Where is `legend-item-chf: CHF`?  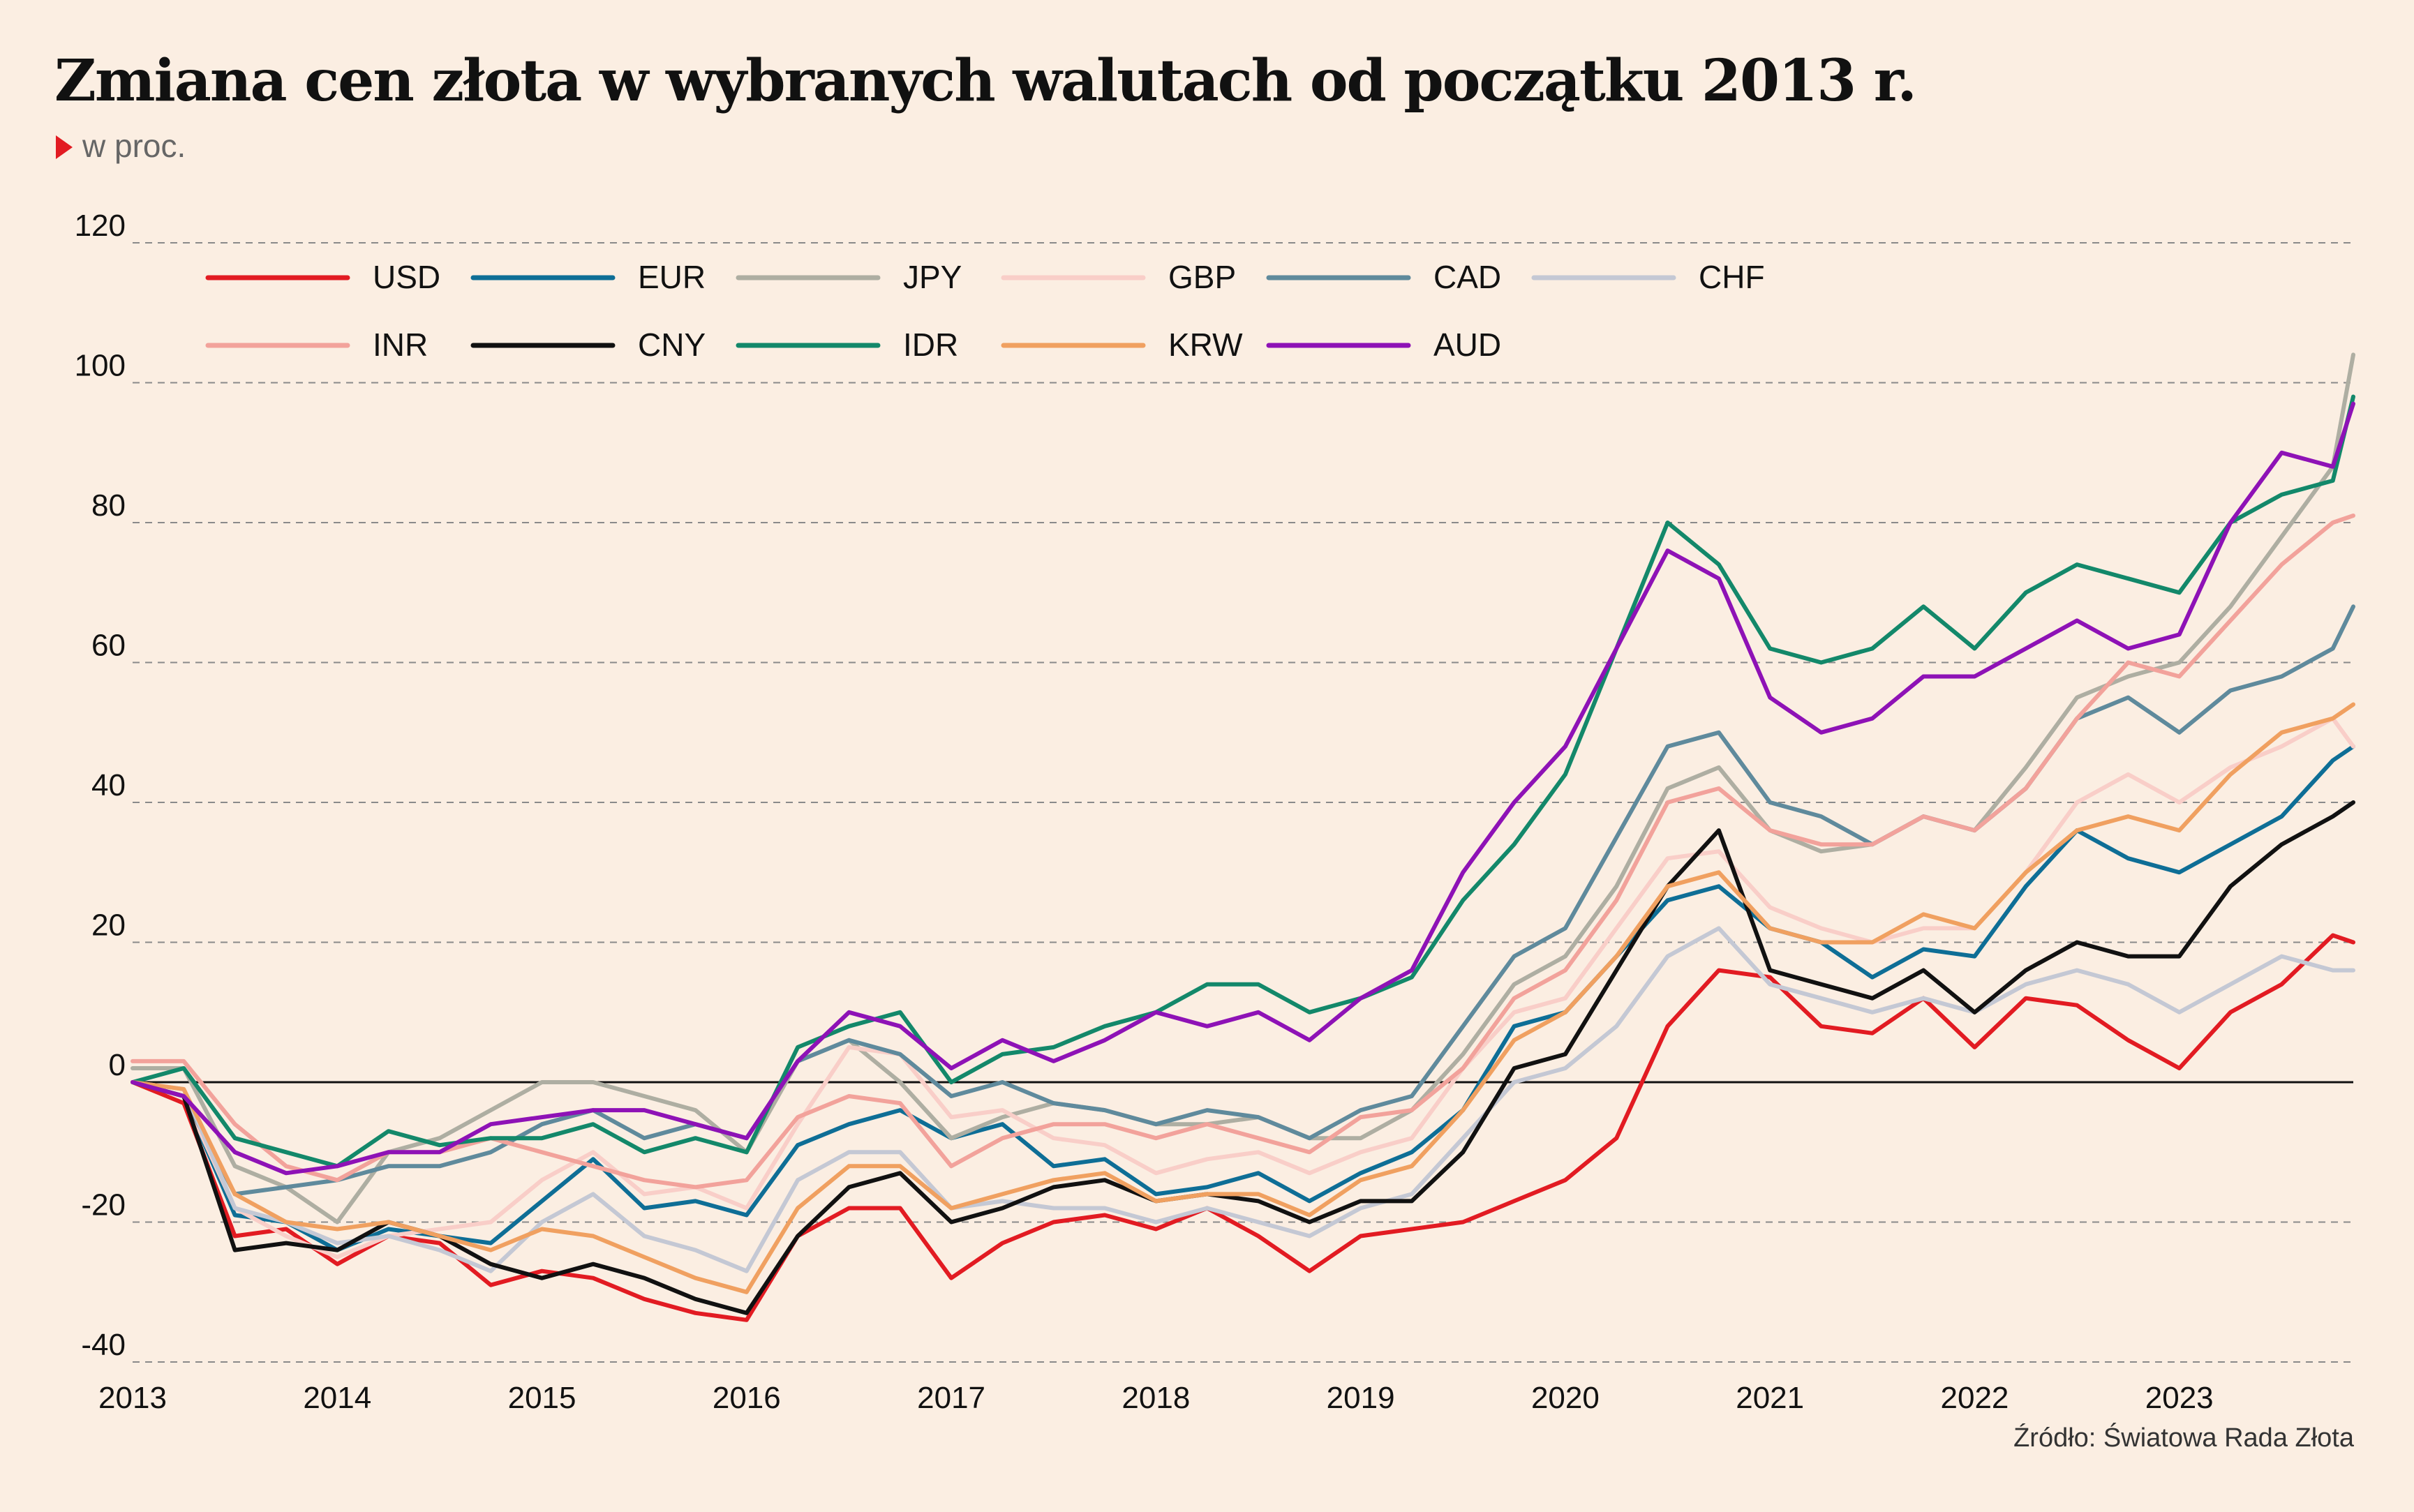
legend-item-chf: CHF is located at coordinates (1648, 277).